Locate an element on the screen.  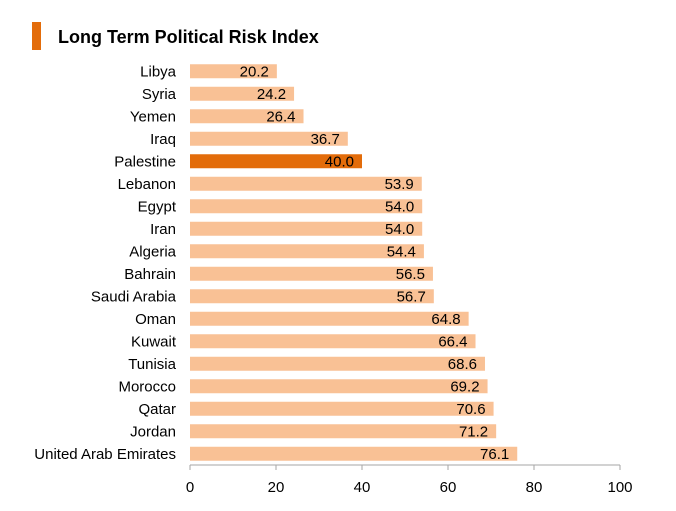
category-label: Palestine is located at coordinates (145, 161).